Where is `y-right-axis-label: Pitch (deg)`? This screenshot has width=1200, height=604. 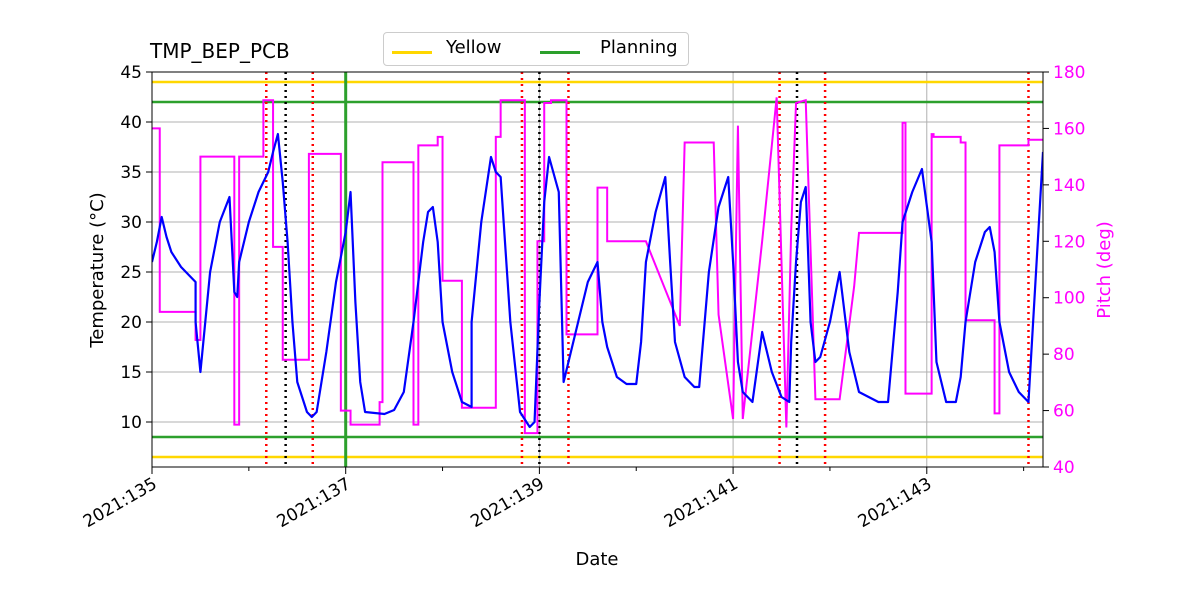
y-right-axis-label: Pitch (deg) is located at coordinates (1104, 270).